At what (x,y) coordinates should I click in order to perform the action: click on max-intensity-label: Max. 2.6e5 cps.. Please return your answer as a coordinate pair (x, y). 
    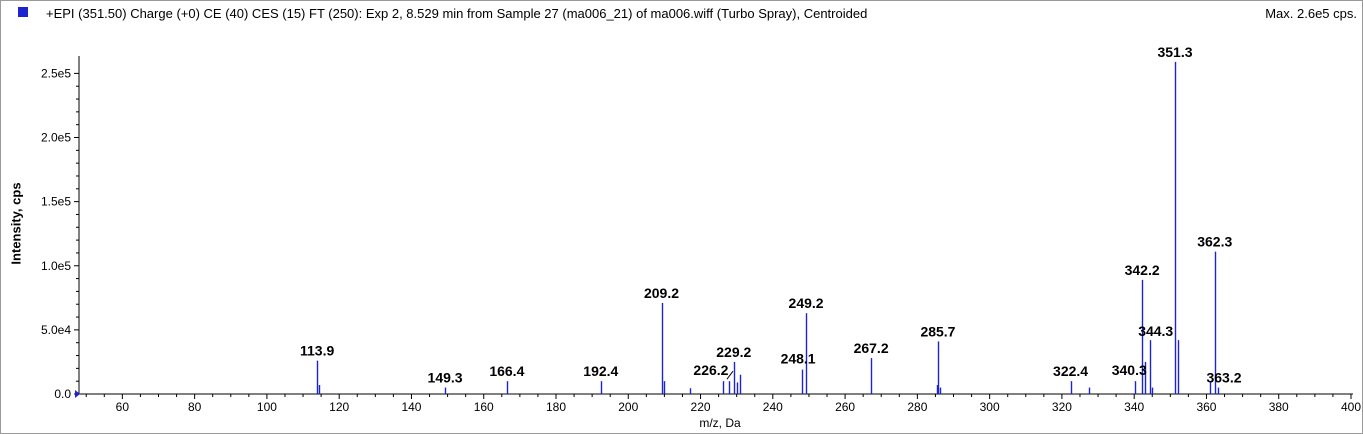
    Looking at the image, I should click on (1311, 13).